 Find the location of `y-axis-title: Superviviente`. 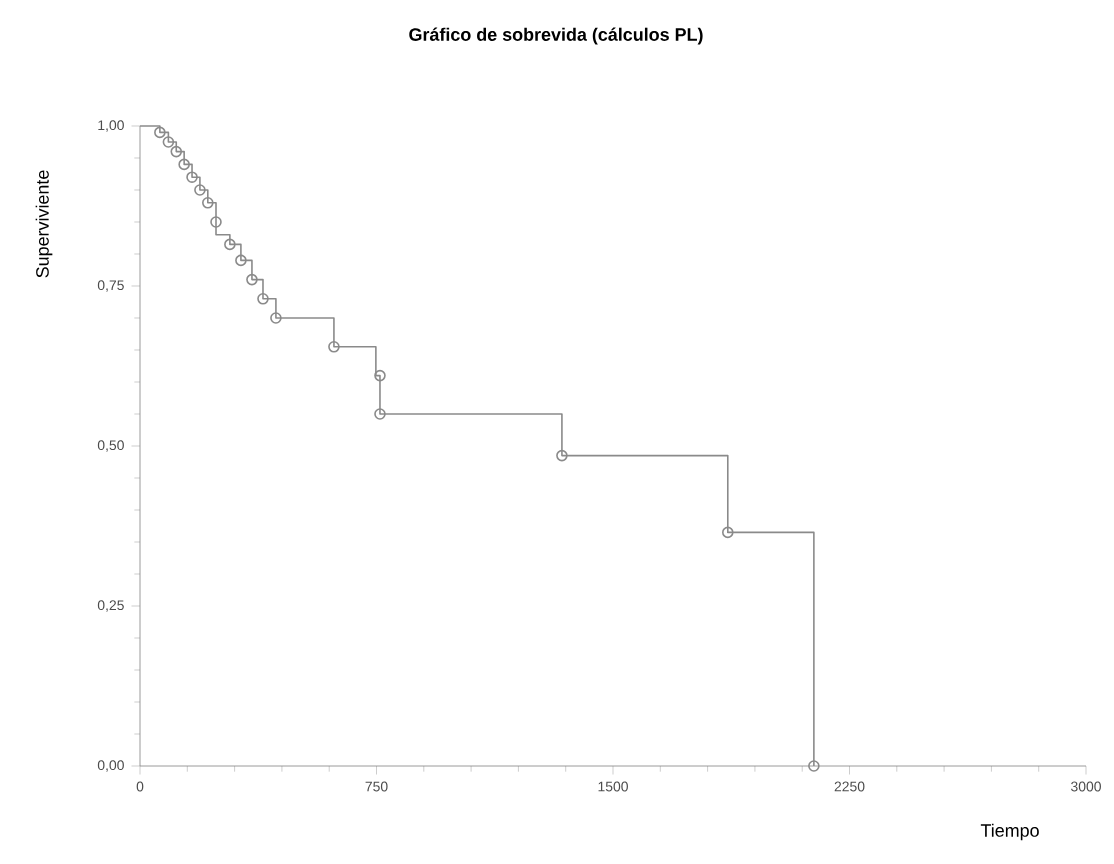

y-axis-title: Superviviente is located at coordinates (44, 224).